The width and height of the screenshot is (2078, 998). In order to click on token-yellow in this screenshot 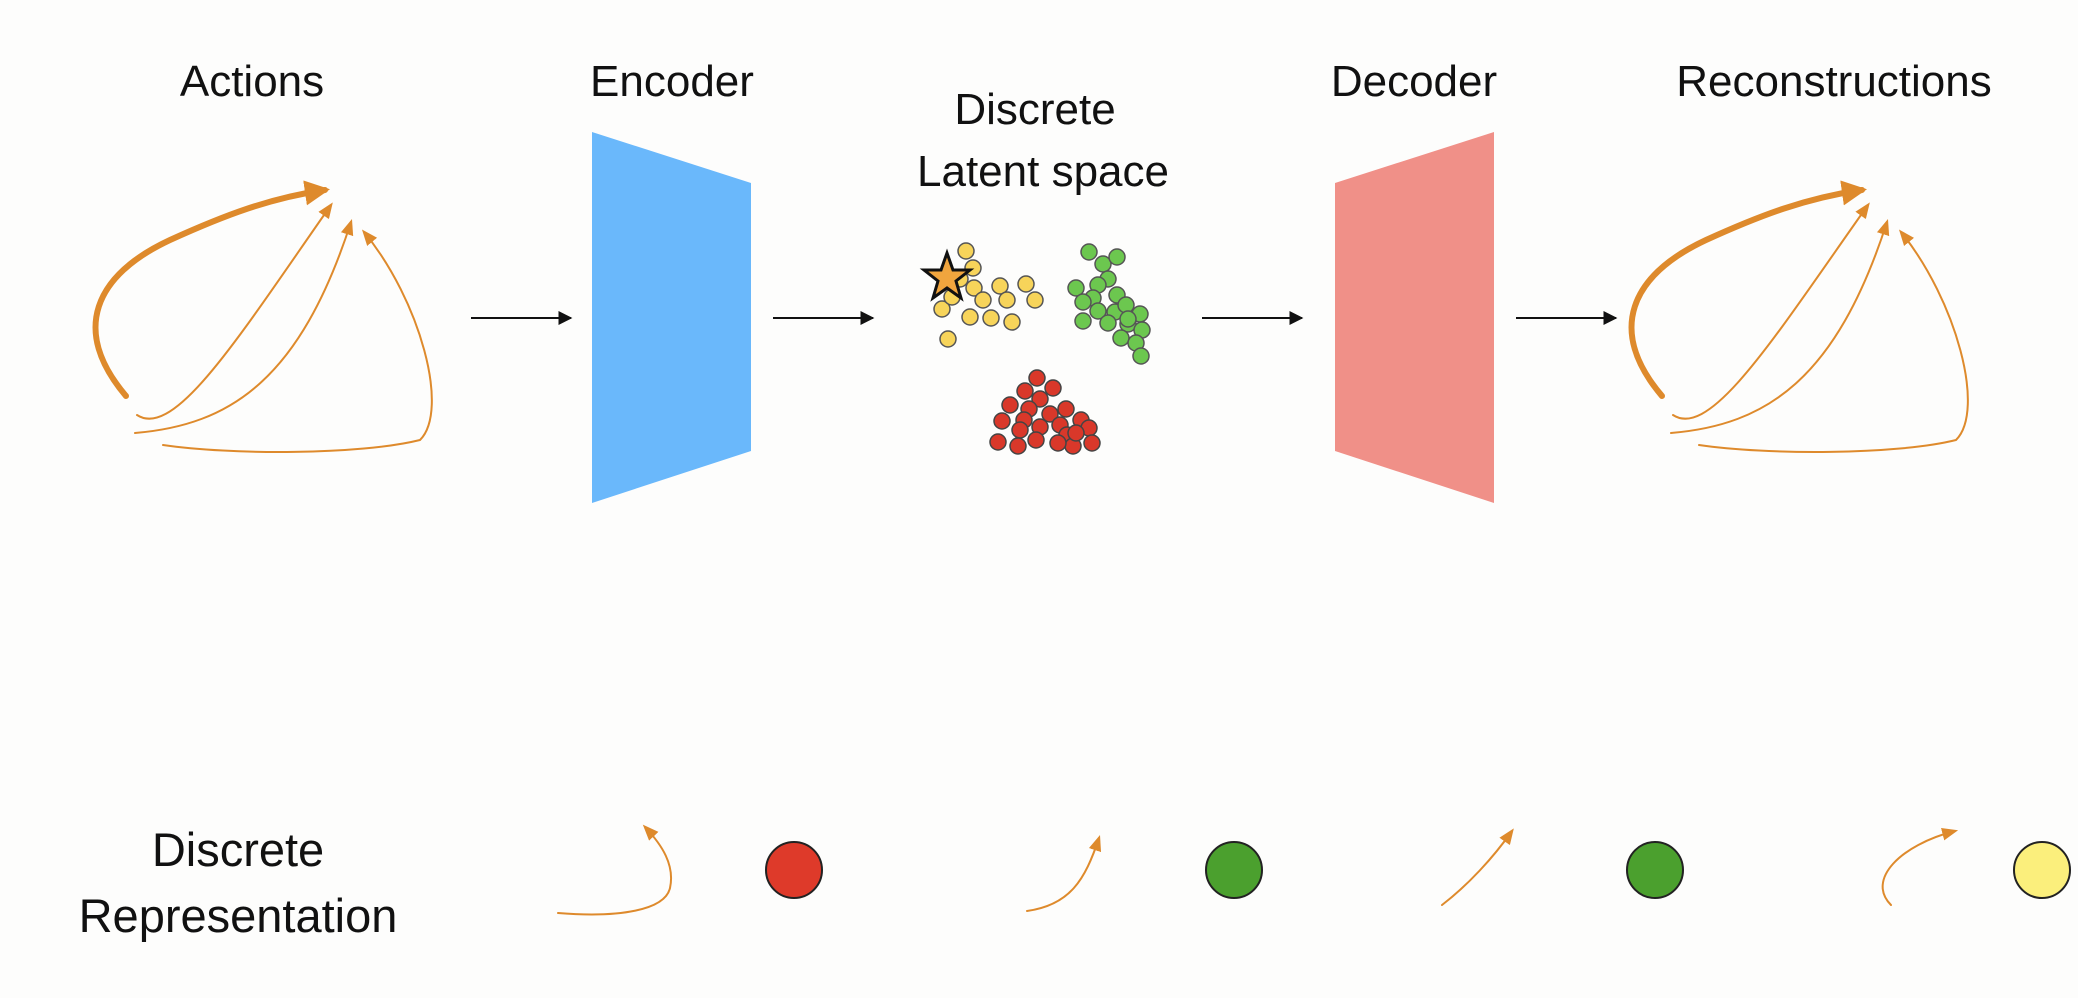, I will do `click(2042, 870)`.